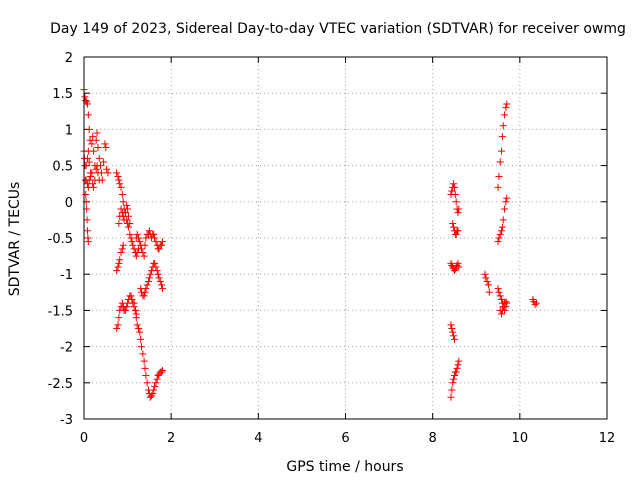 The height and width of the screenshot is (480, 640). Describe the element at coordinates (520, 438) in the screenshot. I see `x-tick-label: 10` at that location.